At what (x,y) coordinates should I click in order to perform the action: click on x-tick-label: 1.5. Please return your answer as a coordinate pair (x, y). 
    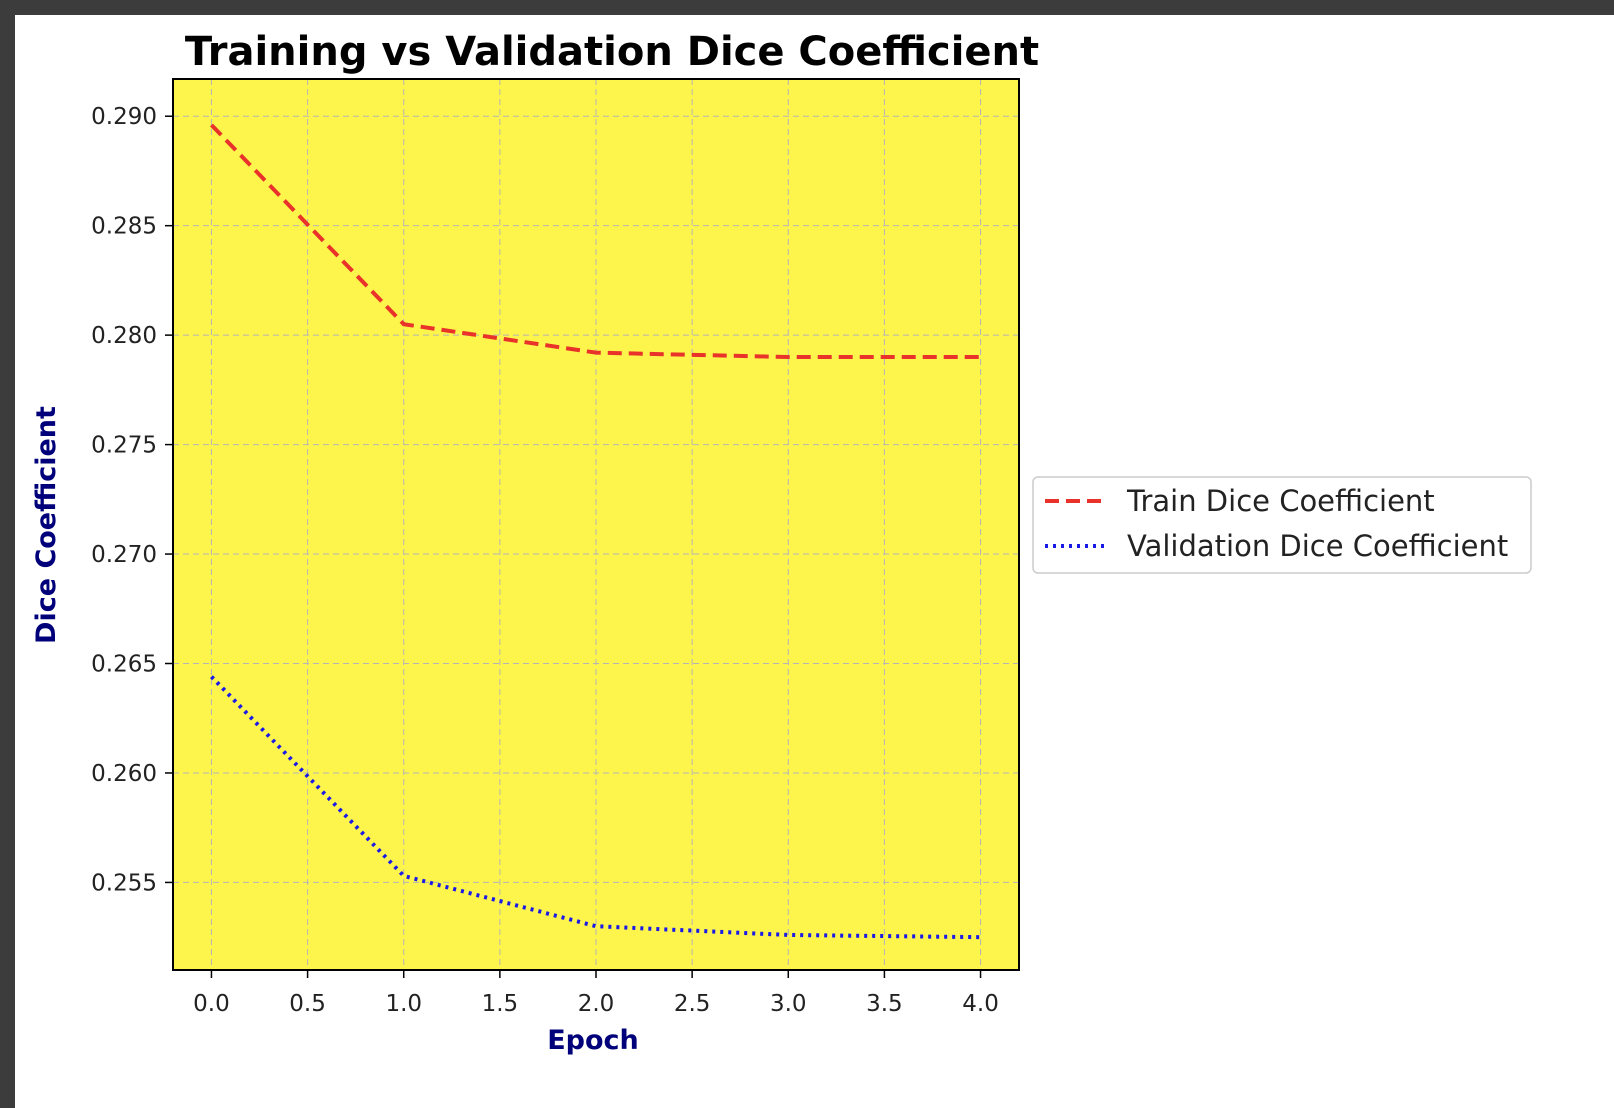
    Looking at the image, I should click on (500, 1004).